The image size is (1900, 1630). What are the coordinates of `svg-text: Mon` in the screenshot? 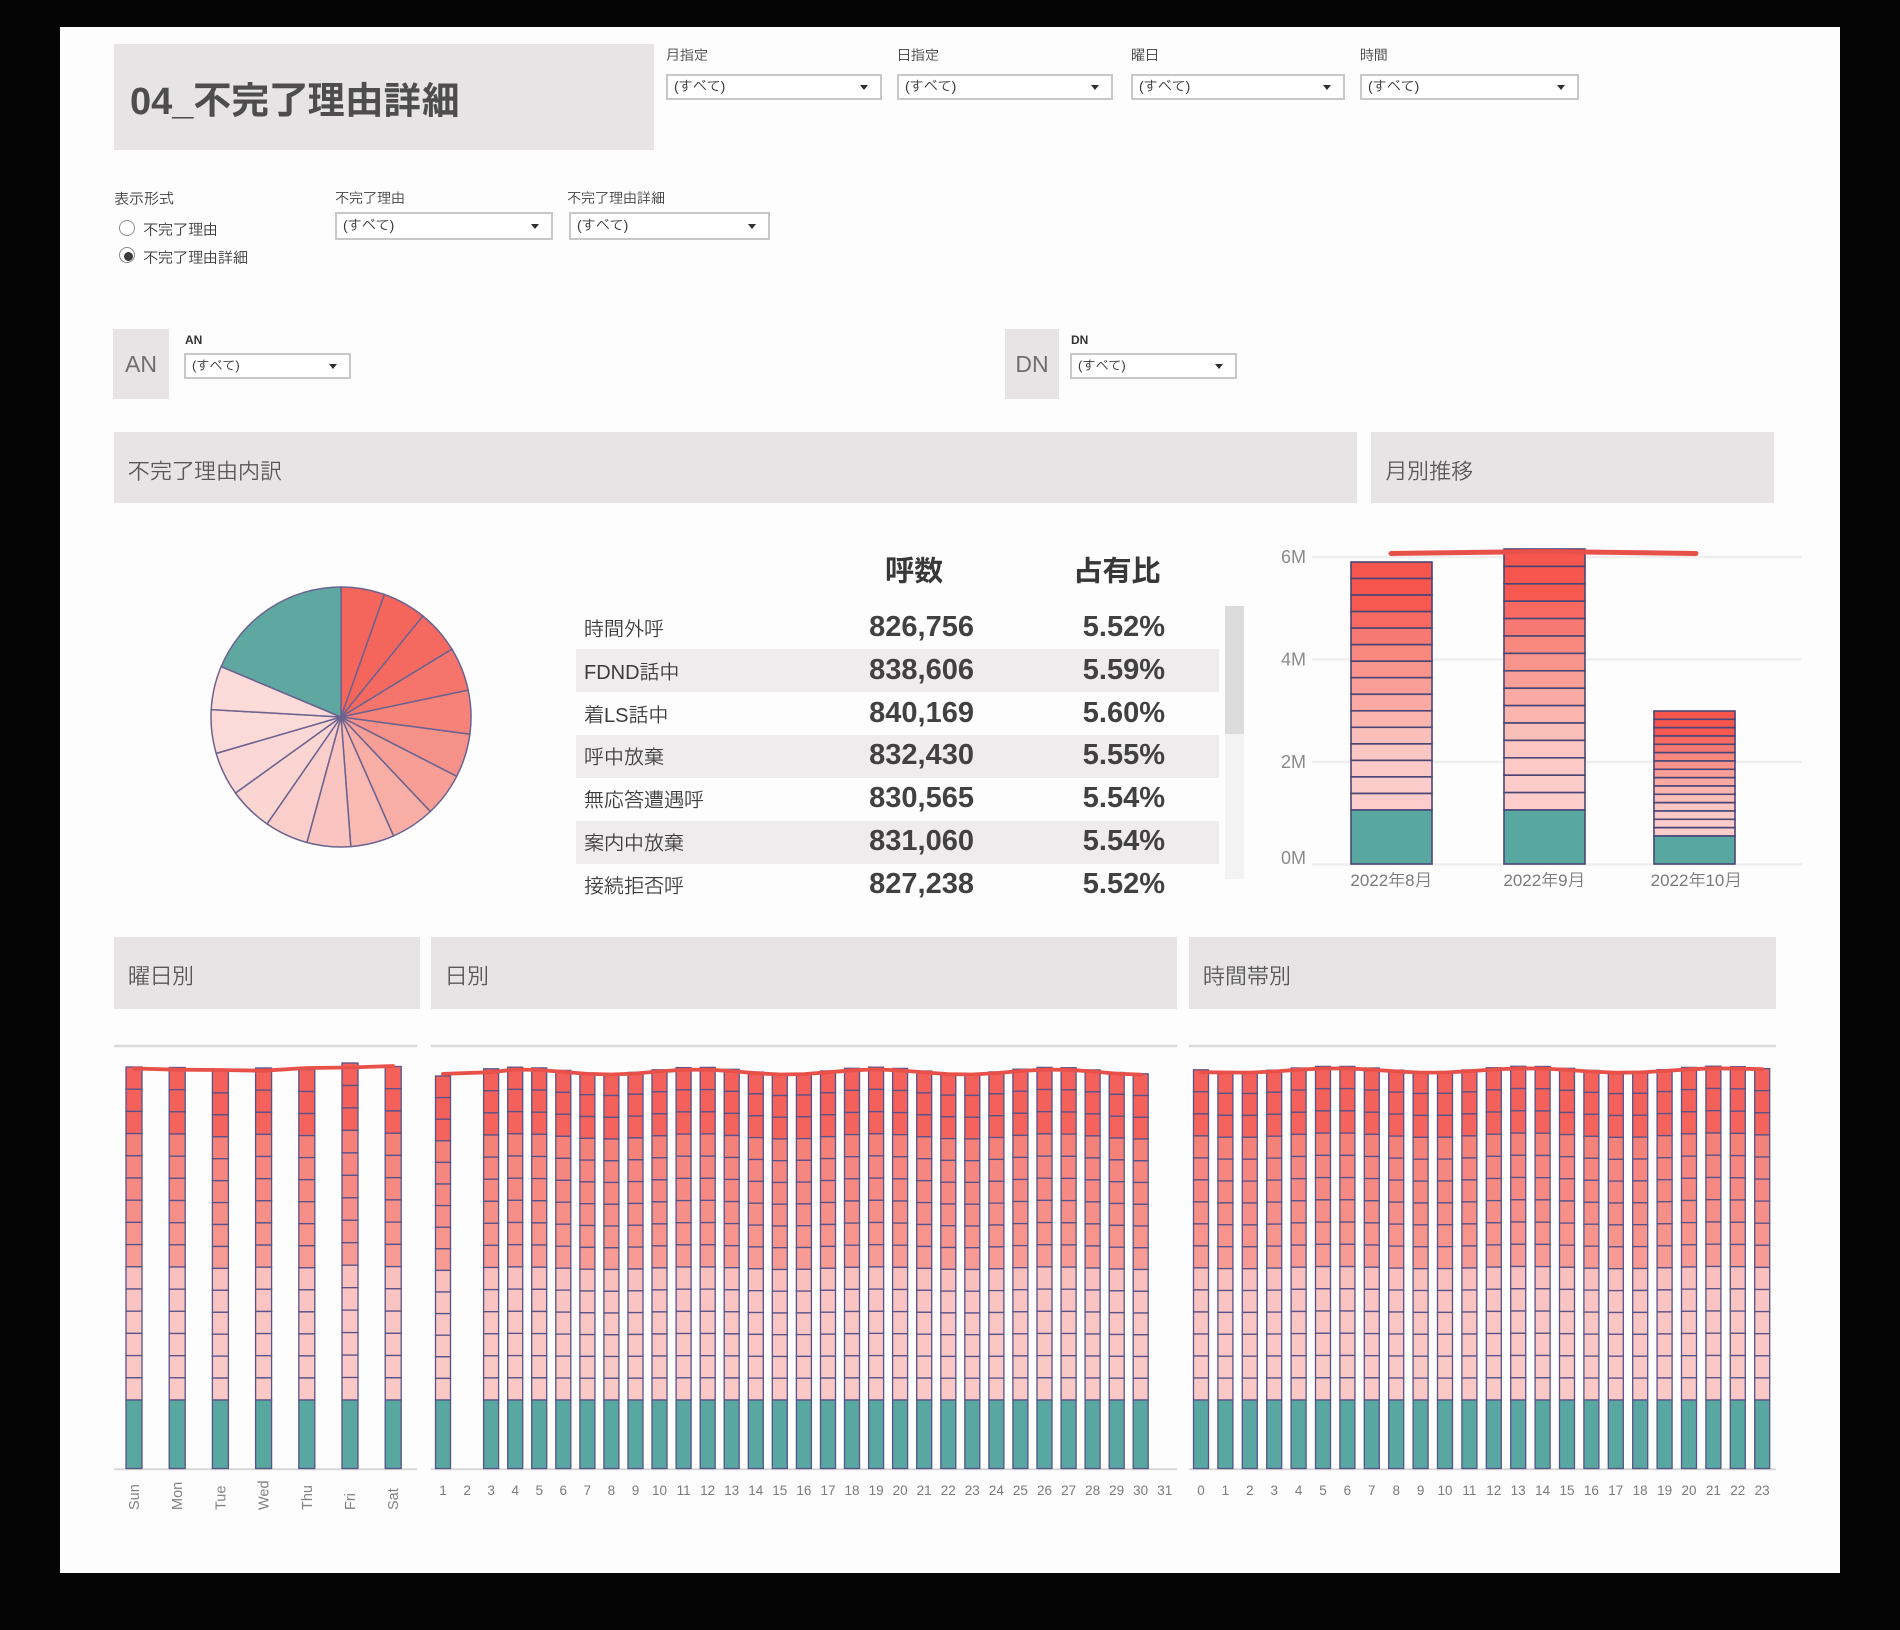 It's located at (178, 1496).